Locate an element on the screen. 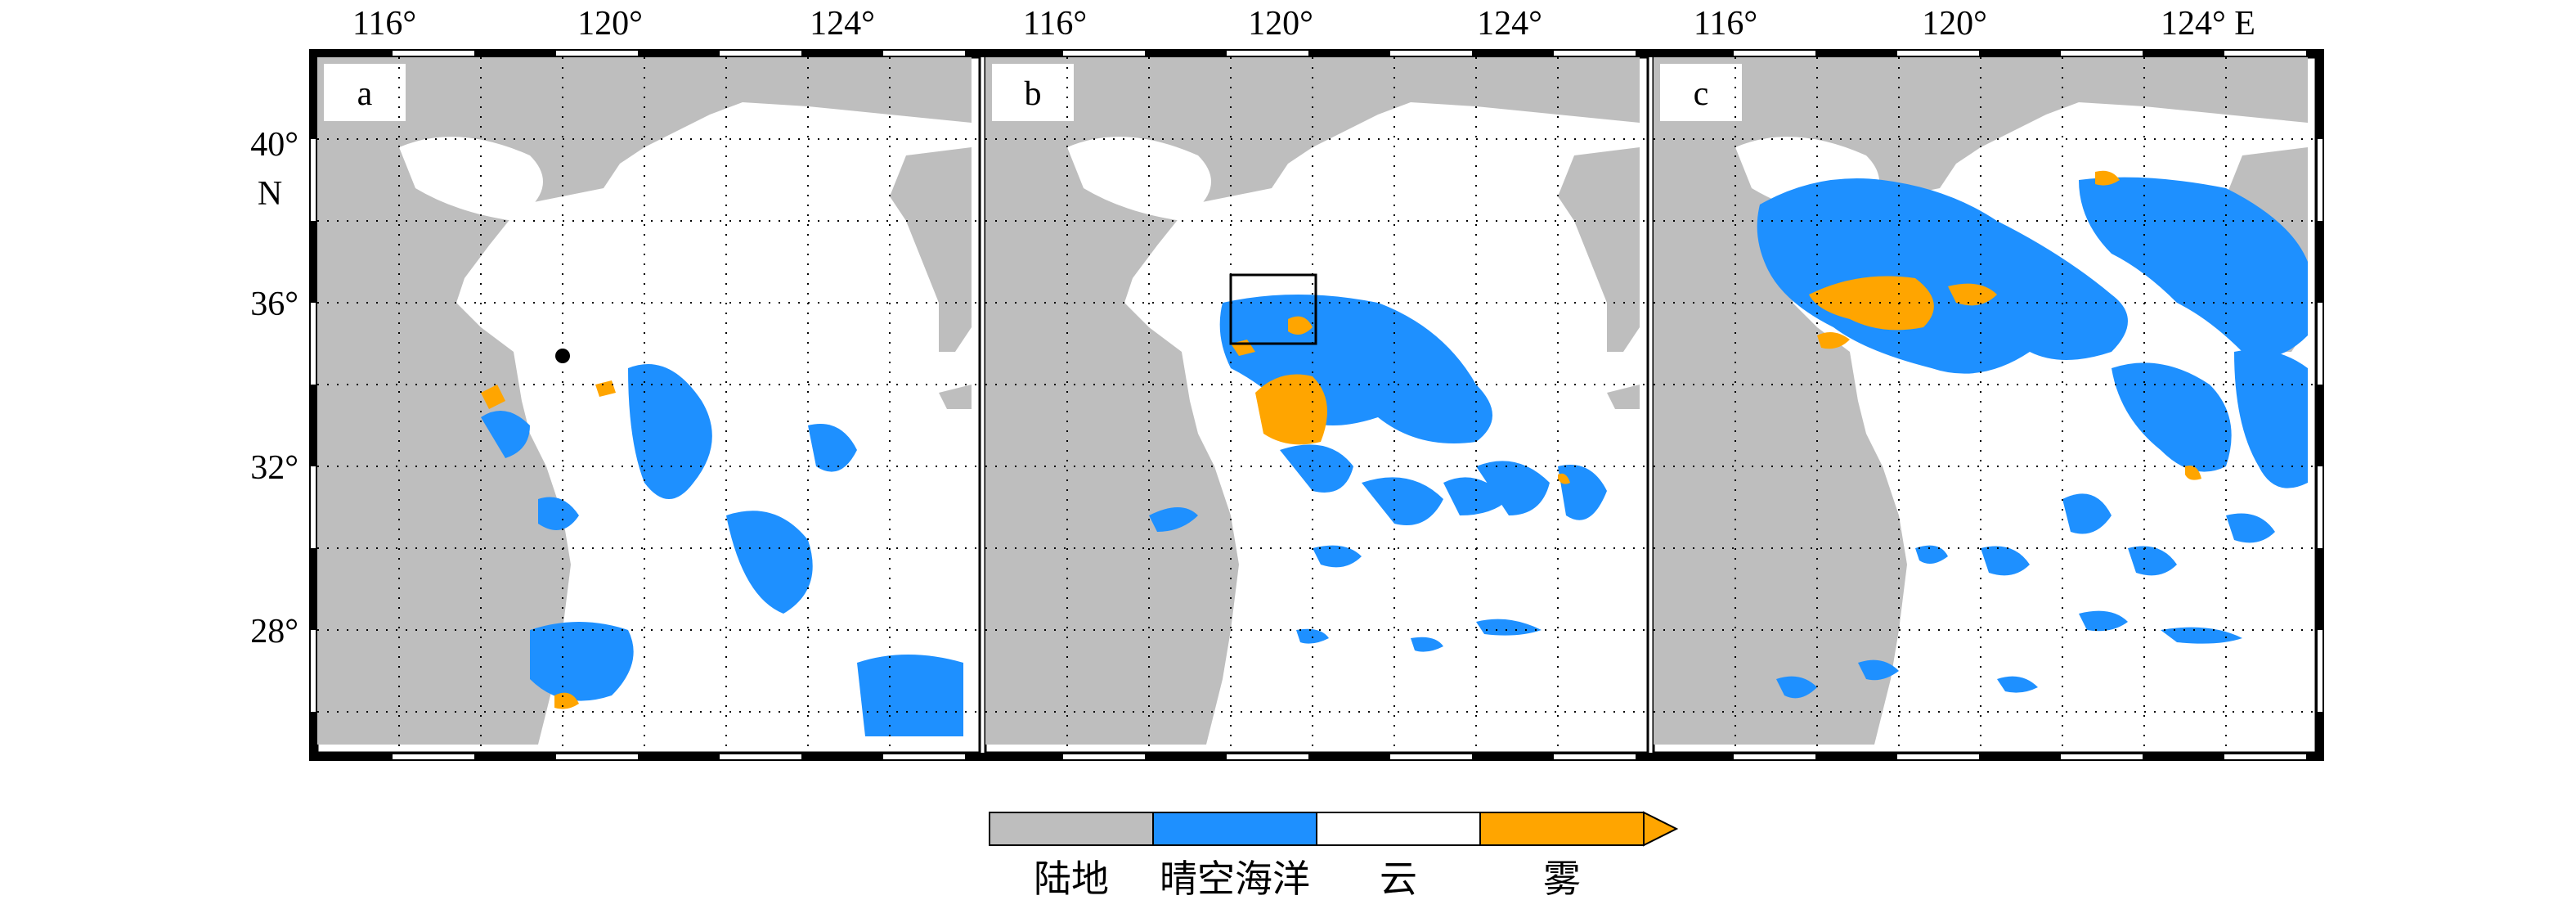 The image size is (2576, 909). lon-label-120-b: 120° is located at coordinates (1280, 24).